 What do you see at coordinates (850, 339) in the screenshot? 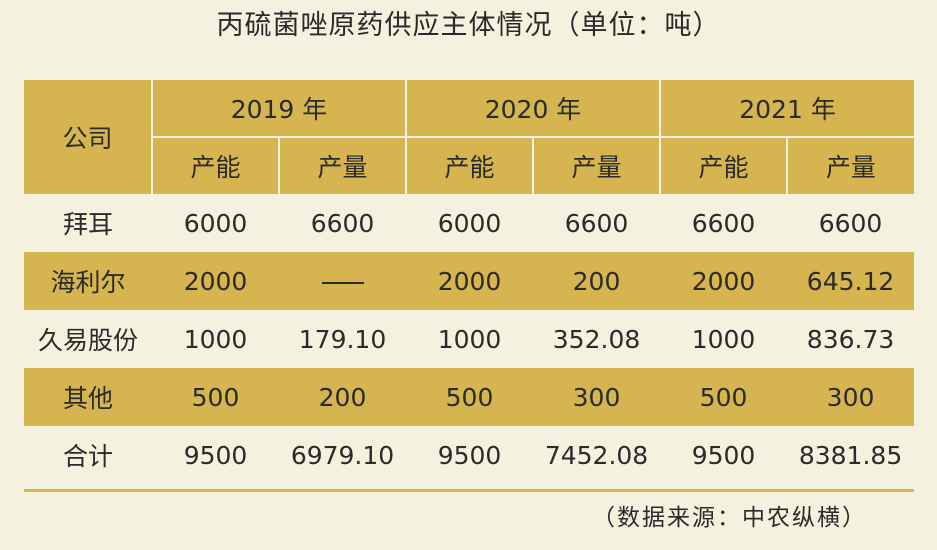
I see `table-cell: 836.73` at bounding box center [850, 339].